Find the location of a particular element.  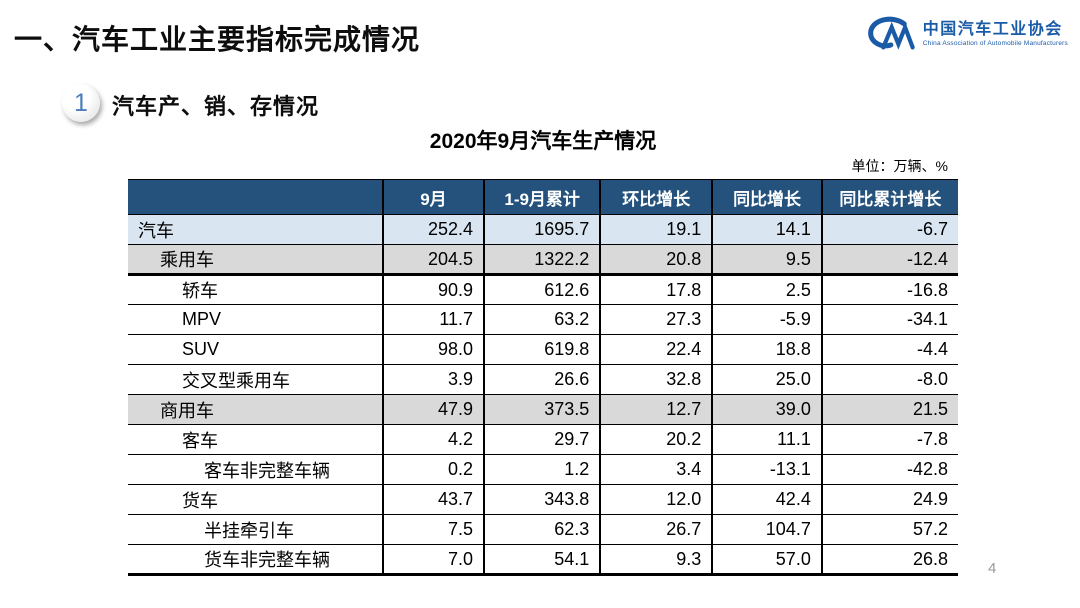

col-header-ytd: 1-9月累计 is located at coordinates (542, 197).